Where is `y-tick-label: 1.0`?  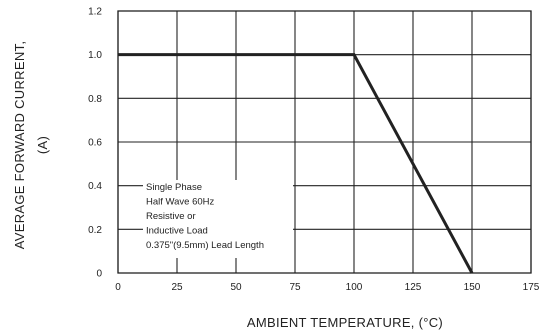
y-tick-label: 1.0 is located at coordinates (95, 55).